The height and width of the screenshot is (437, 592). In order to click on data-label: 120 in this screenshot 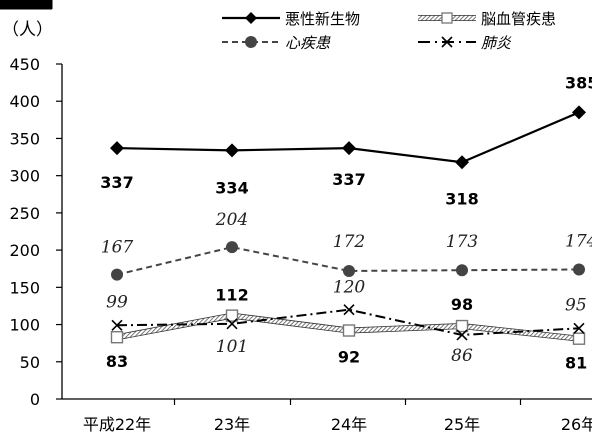, I will do `click(349, 288)`.